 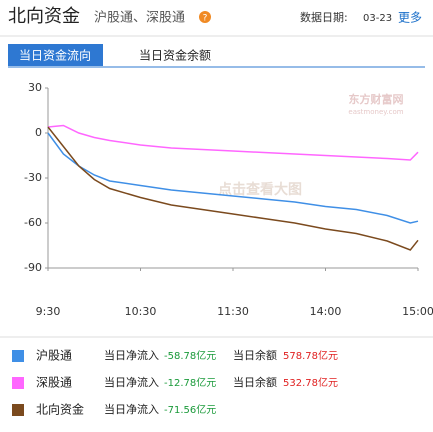 I want to click on watermark: 点击查看大图, so click(x=260, y=189).